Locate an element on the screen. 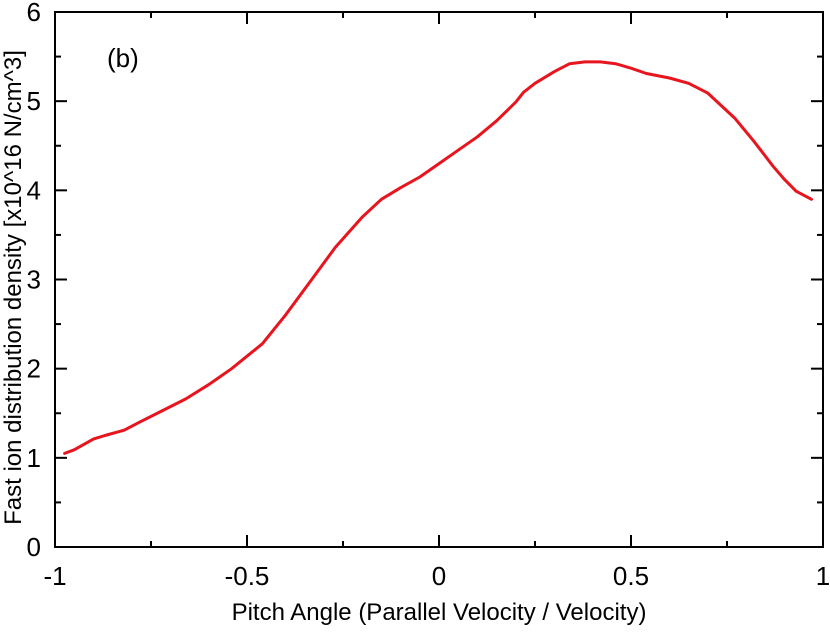 This screenshot has width=830, height=632. x-tick-label: -0.5 is located at coordinates (247, 576).